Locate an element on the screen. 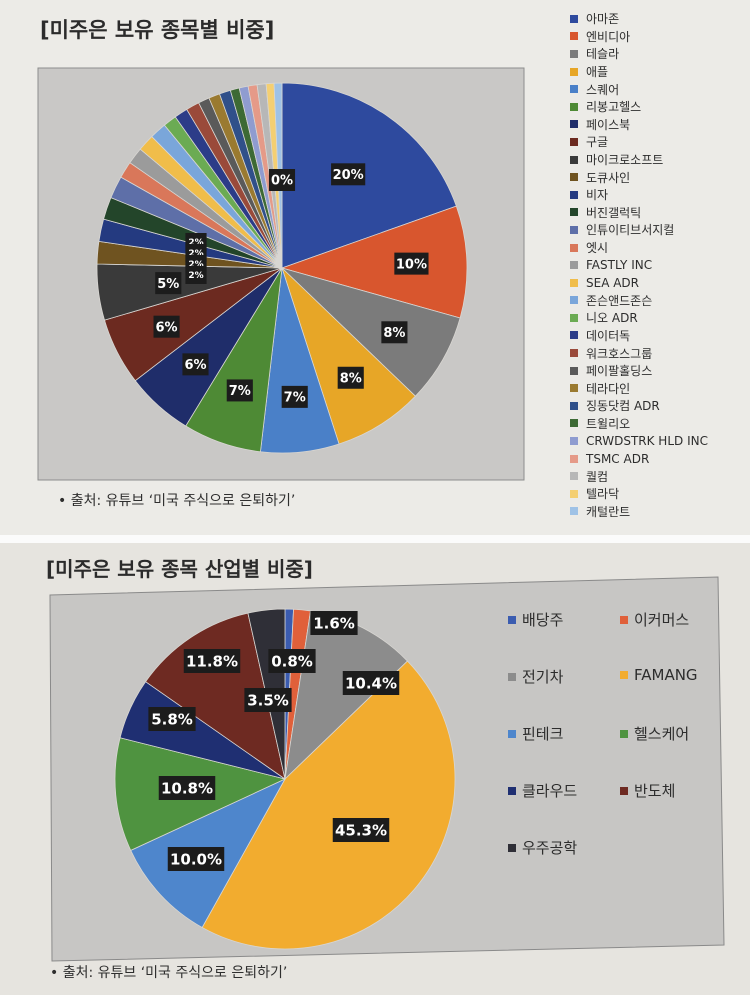  chart2-legend-label: 반도체 is located at coordinates (655, 791).